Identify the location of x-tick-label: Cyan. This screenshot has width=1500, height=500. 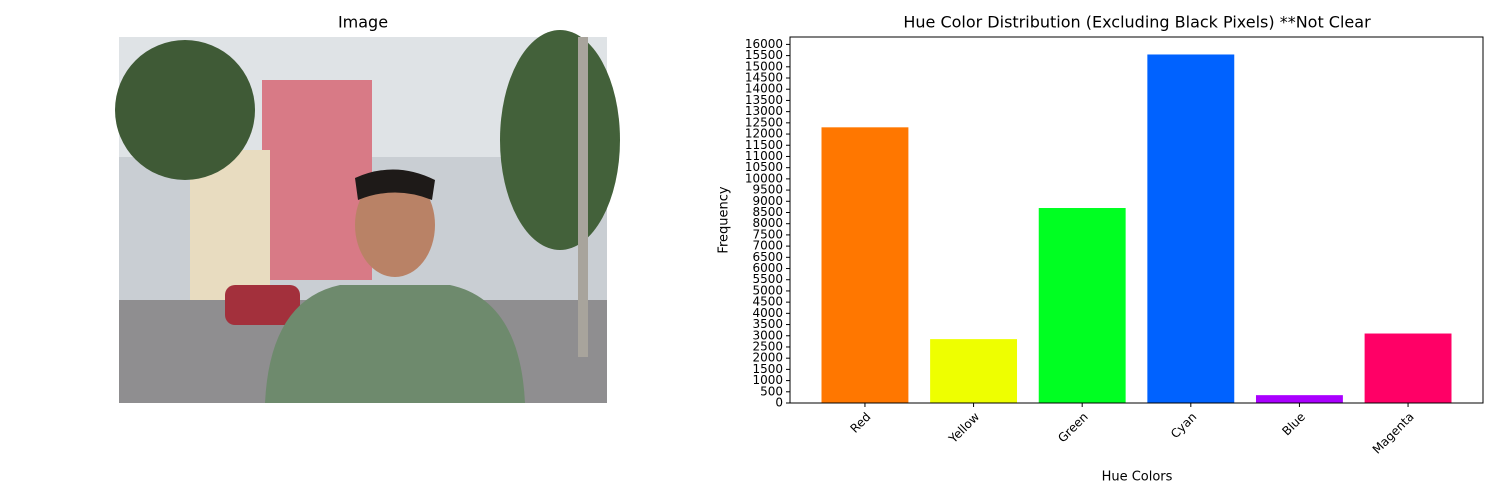
(1183, 425).